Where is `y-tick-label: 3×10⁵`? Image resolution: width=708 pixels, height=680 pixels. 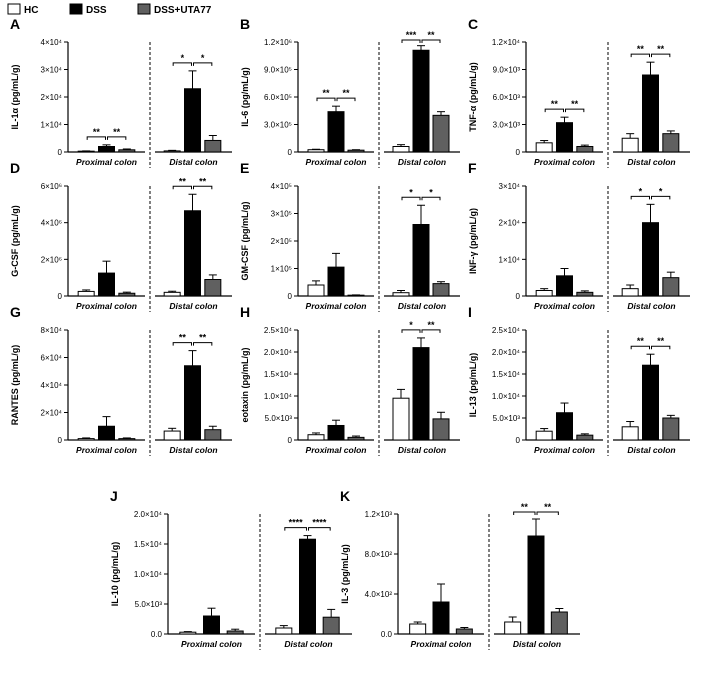 y-tick-label: 3×10⁵ is located at coordinates (281, 214).